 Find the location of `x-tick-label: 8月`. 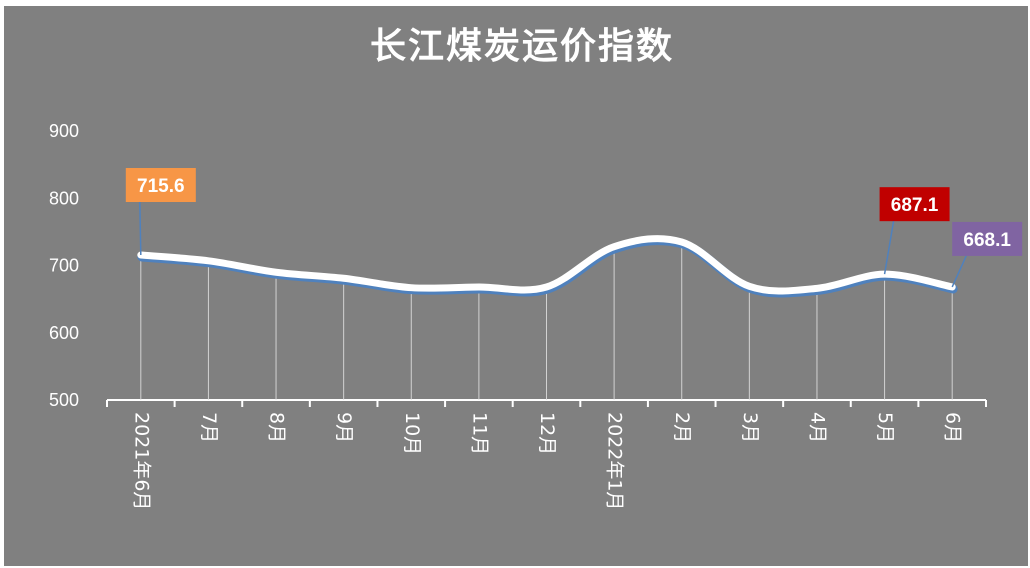

x-tick-label: 8月 is located at coordinates (277, 427).